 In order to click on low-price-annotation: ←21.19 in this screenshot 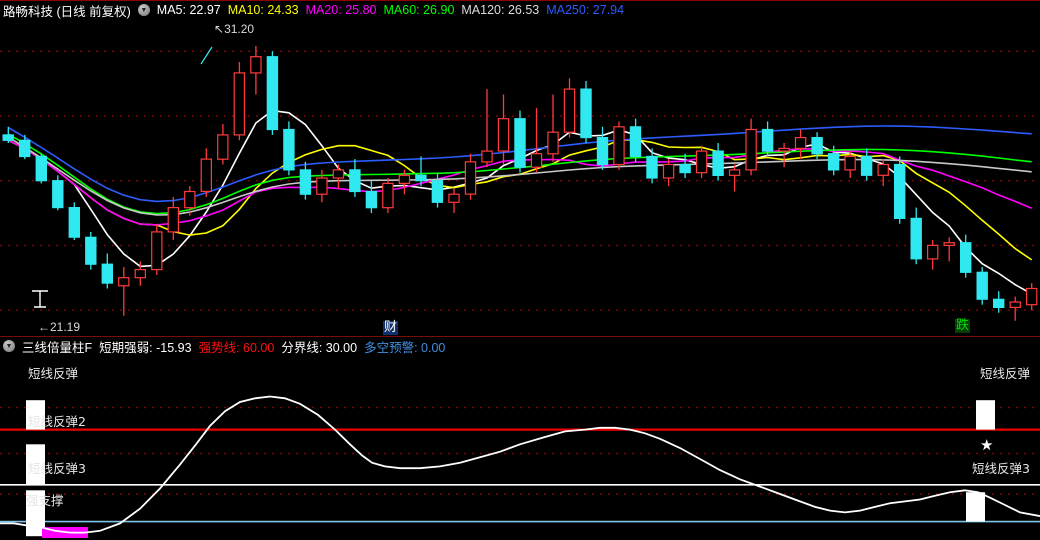, I will do `click(59, 327)`.